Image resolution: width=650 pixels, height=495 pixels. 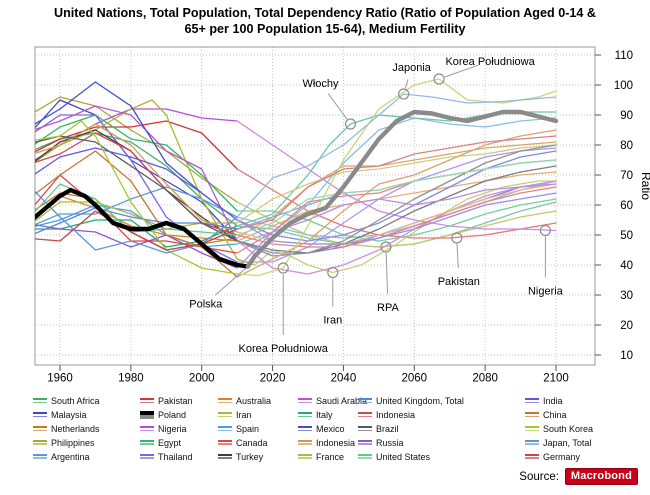 I want to click on x-tick-label: 2100, so click(x=556, y=379).